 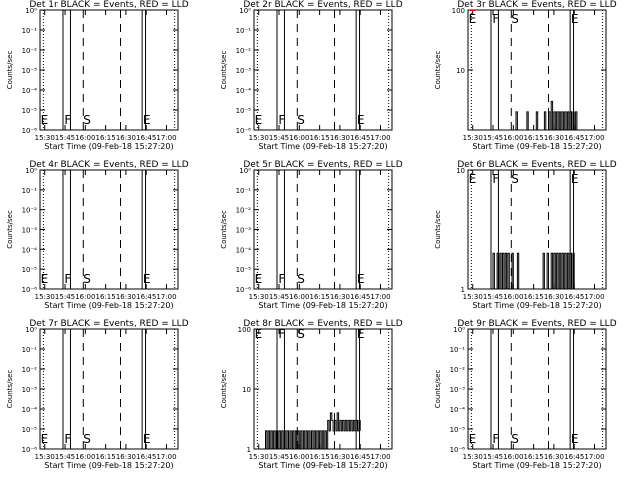 I want to click on chart-title: Det 6r BLACK = Events, RED = LLD, so click(x=536, y=165).